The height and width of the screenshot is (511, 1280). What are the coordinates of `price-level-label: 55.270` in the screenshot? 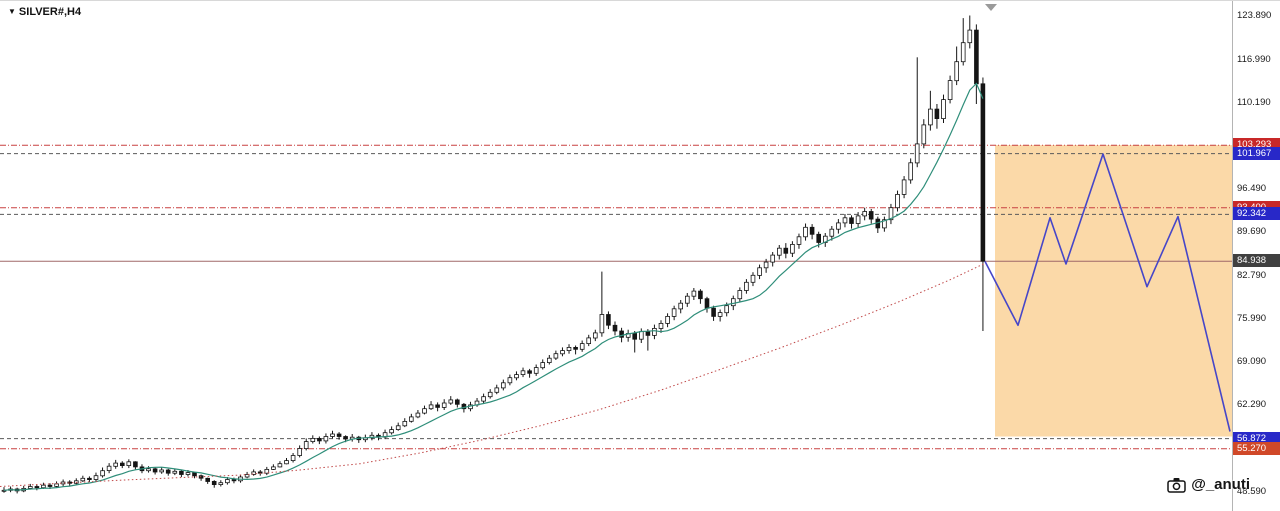 It's located at (1256, 448).